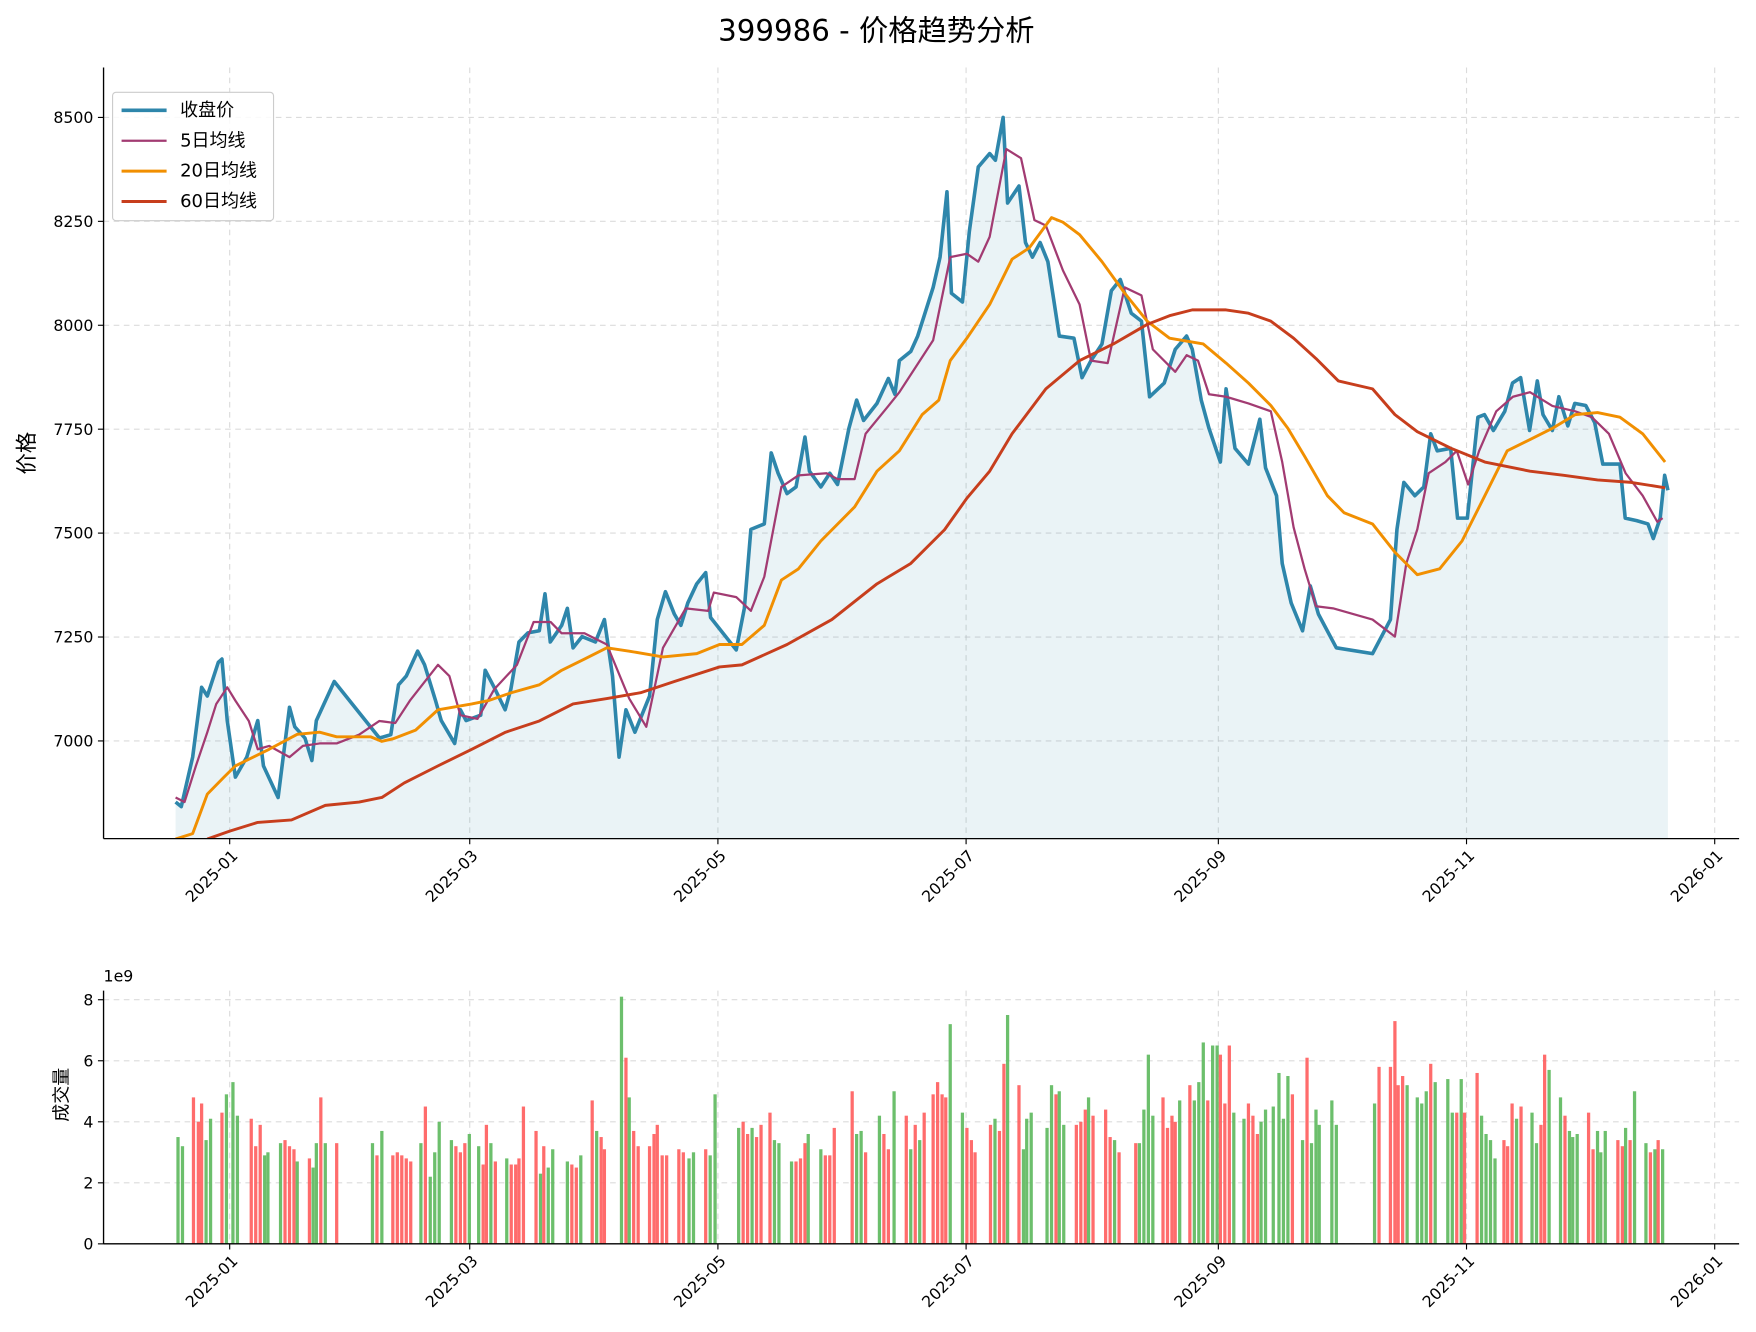 This screenshot has height=1332, width=1756. What do you see at coordinates (1697, 876) in the screenshot?
I see `x-tick-label: 2026-01` at bounding box center [1697, 876].